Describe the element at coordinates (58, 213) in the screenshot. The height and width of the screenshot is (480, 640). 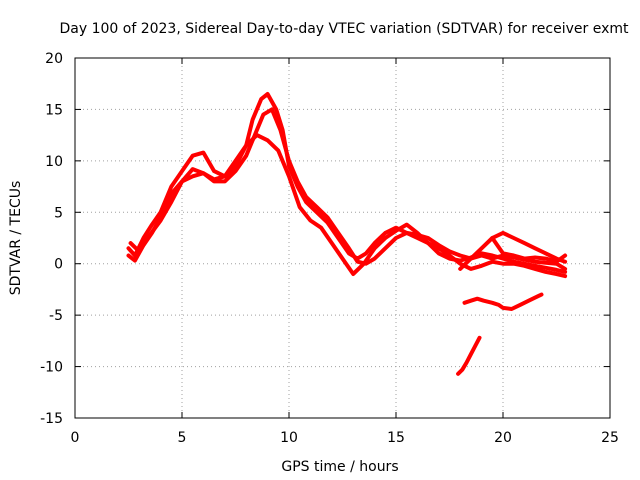
I see `y-tick-label: 5` at that location.